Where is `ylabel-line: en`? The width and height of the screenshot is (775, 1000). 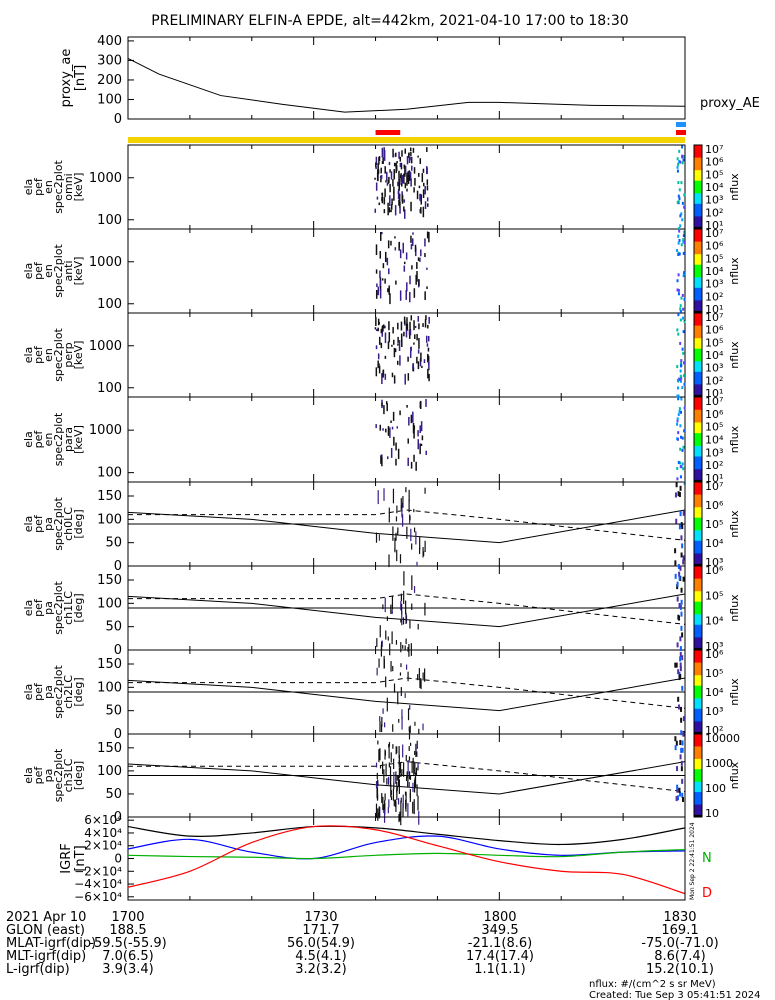 ylabel-line: en is located at coordinates (48, 440).